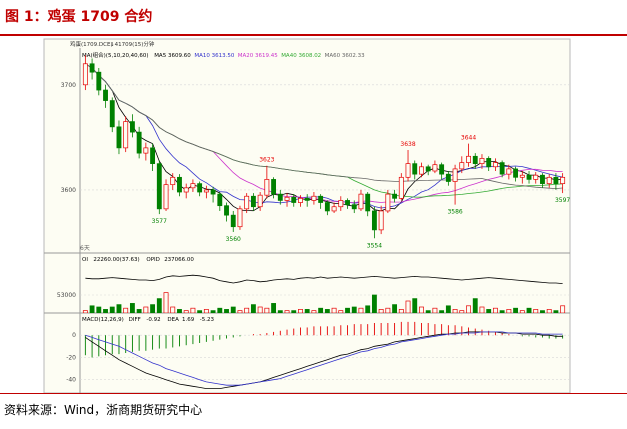 The image size is (627, 429). What do you see at coordinates (301, 56) in the screenshot?
I see `legend-ma40: MA40 3608.02` at bounding box center [301, 56].